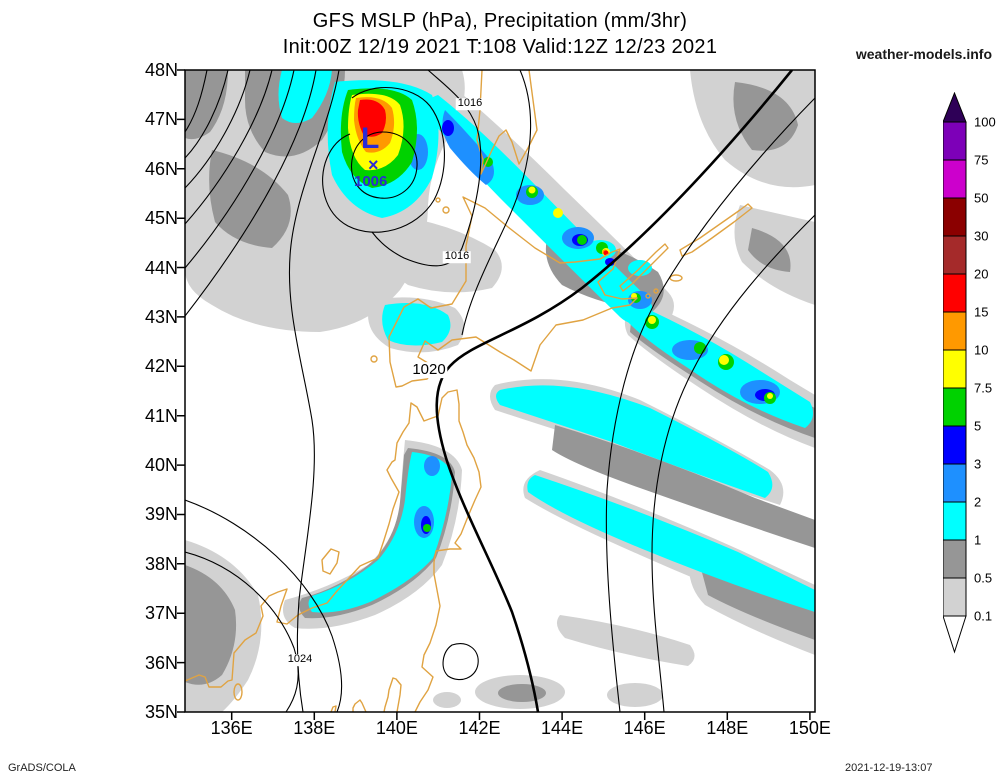 The width and height of the screenshot is (1000, 779). Describe the element at coordinates (373, 165) in the screenshot. I see `low-pressure-cross-icon: ×` at that location.